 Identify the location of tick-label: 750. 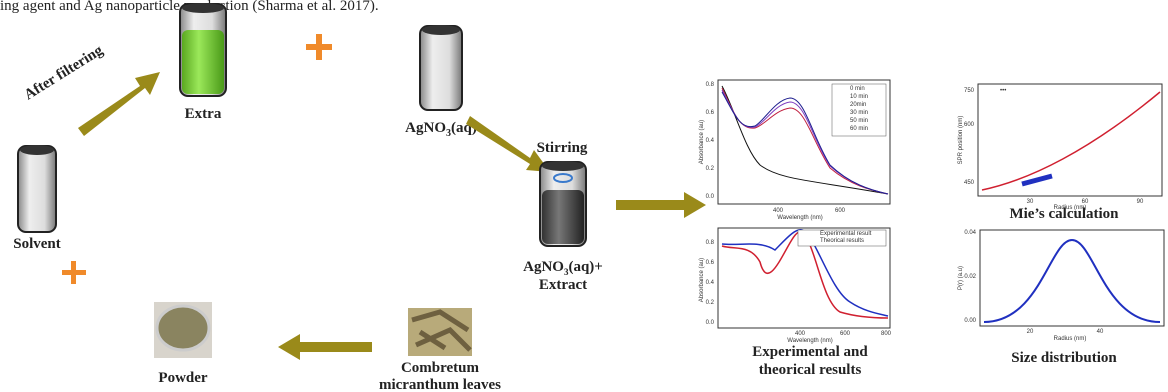
(969, 91).